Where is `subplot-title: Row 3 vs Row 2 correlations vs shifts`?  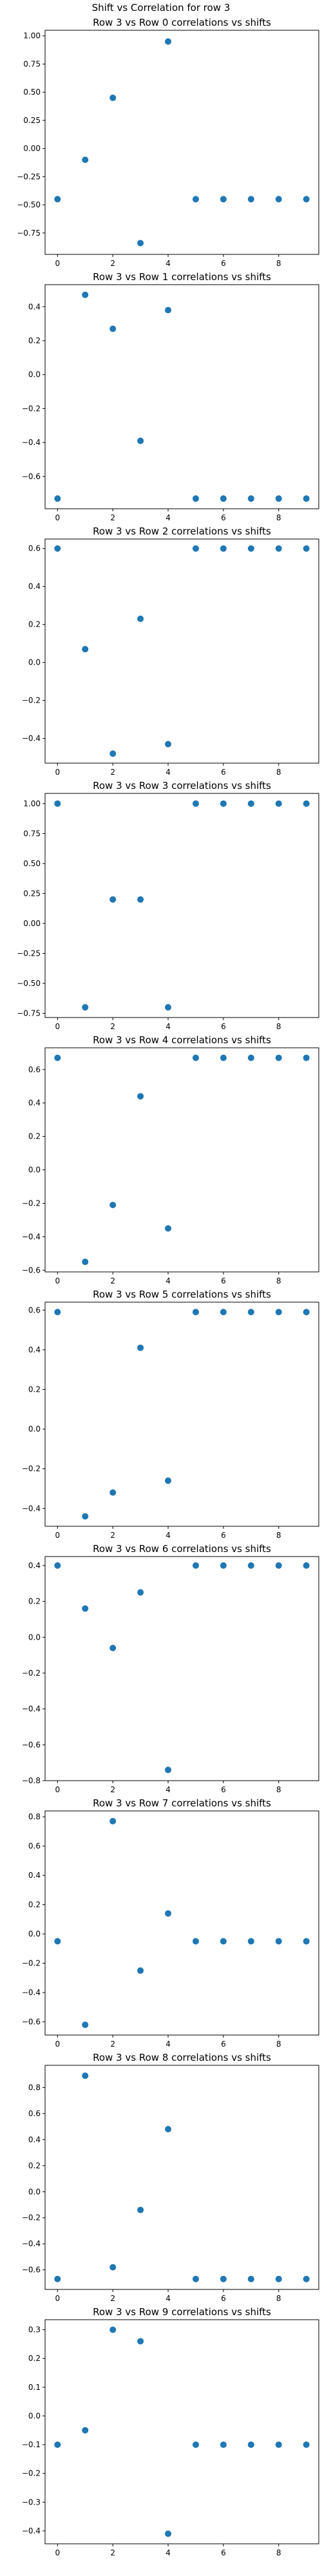
subplot-title: Row 3 vs Row 2 correlations vs shifts is located at coordinates (182, 531).